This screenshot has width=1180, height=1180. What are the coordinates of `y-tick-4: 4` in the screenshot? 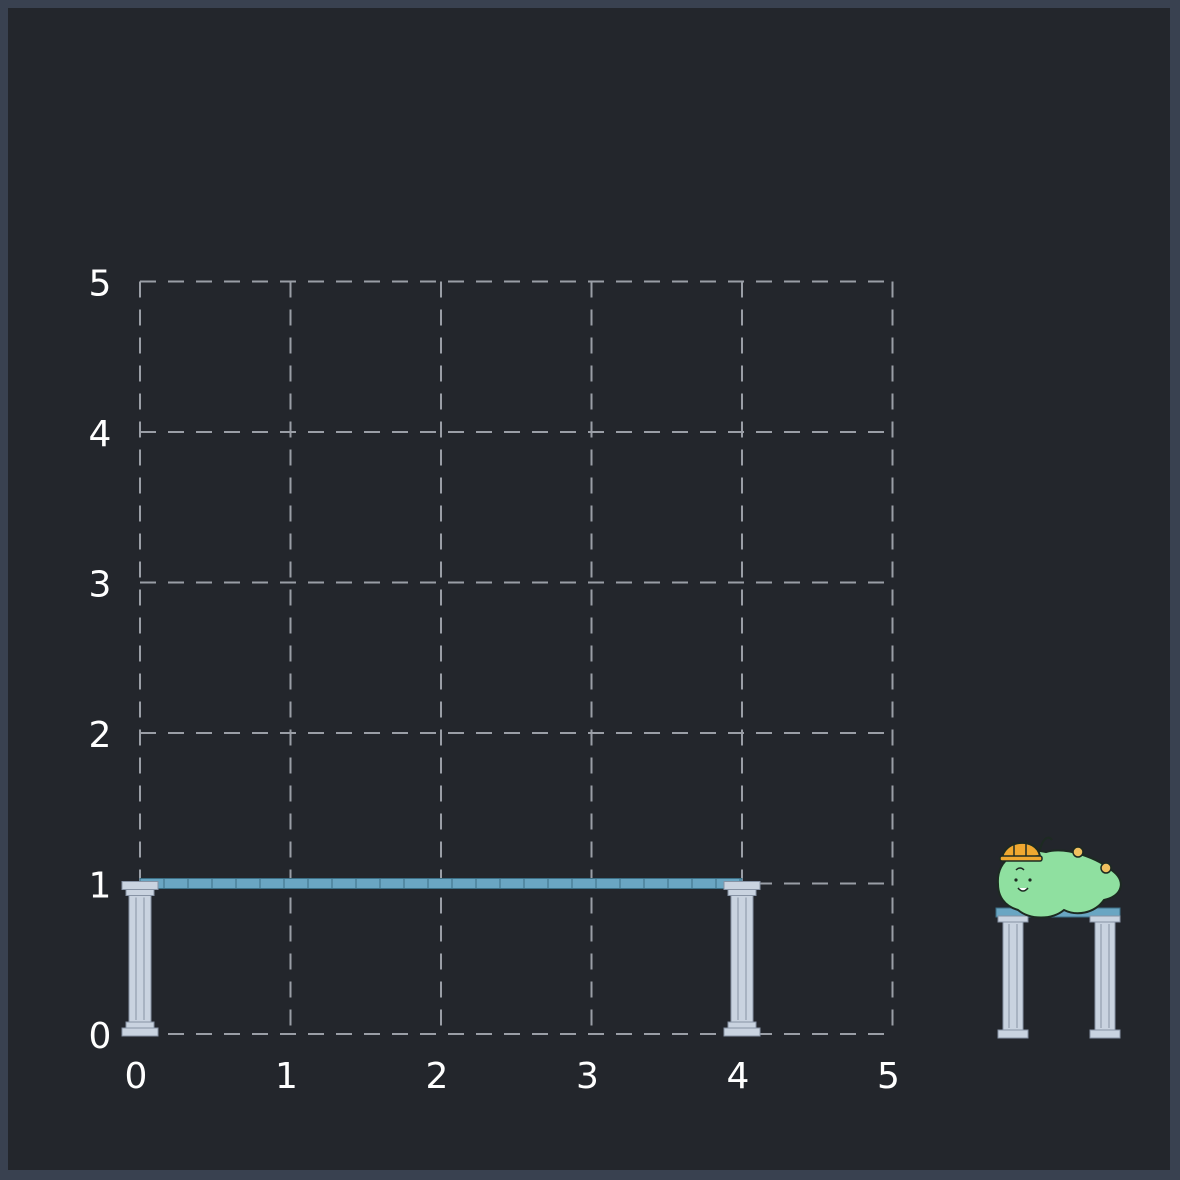 It's located at (100, 434).